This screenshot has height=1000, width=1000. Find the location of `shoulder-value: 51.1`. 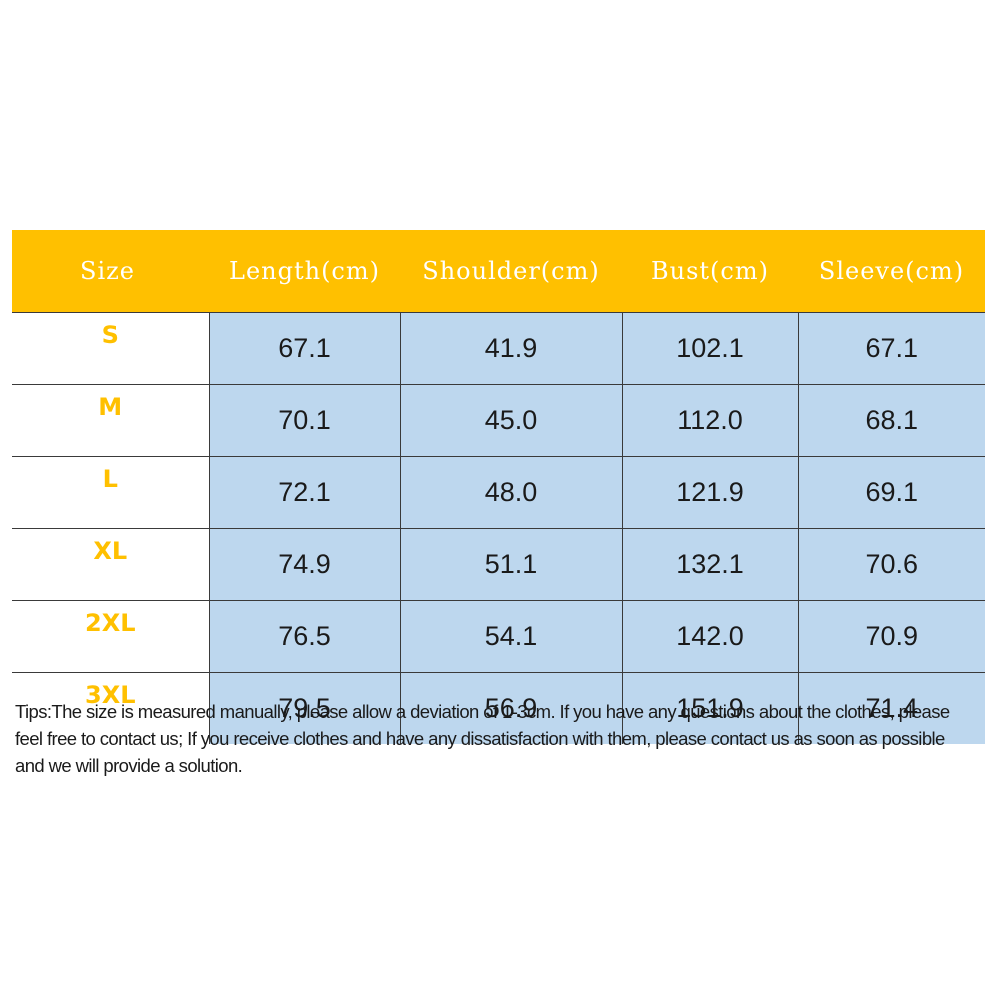

shoulder-value: 51.1 is located at coordinates (510, 564).